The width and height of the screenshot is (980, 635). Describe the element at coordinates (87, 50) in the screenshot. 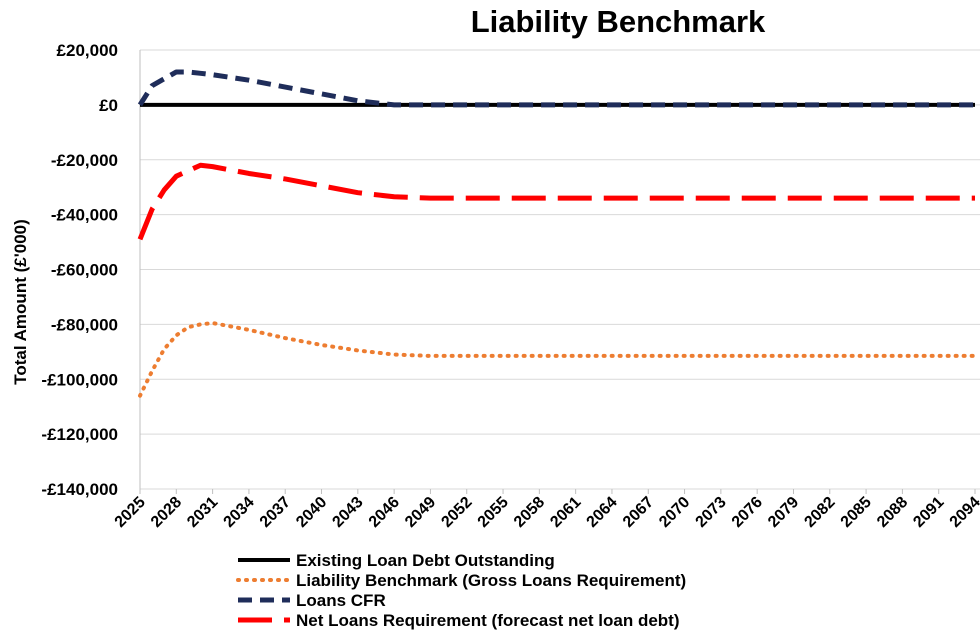

I see `y-tick-label: £20,000` at that location.